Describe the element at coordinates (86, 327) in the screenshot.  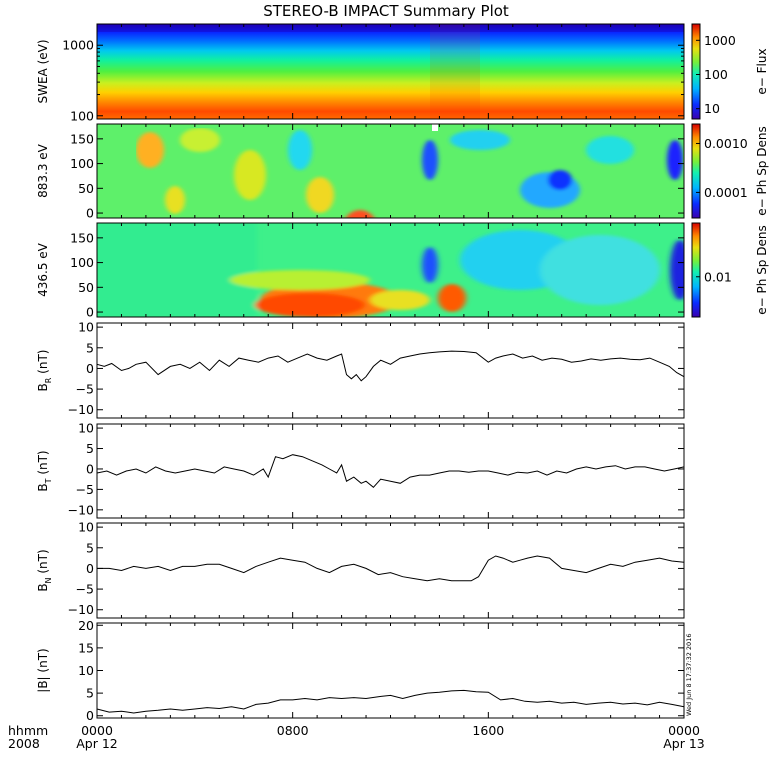
I see `br-ytick-label: 10` at that location.